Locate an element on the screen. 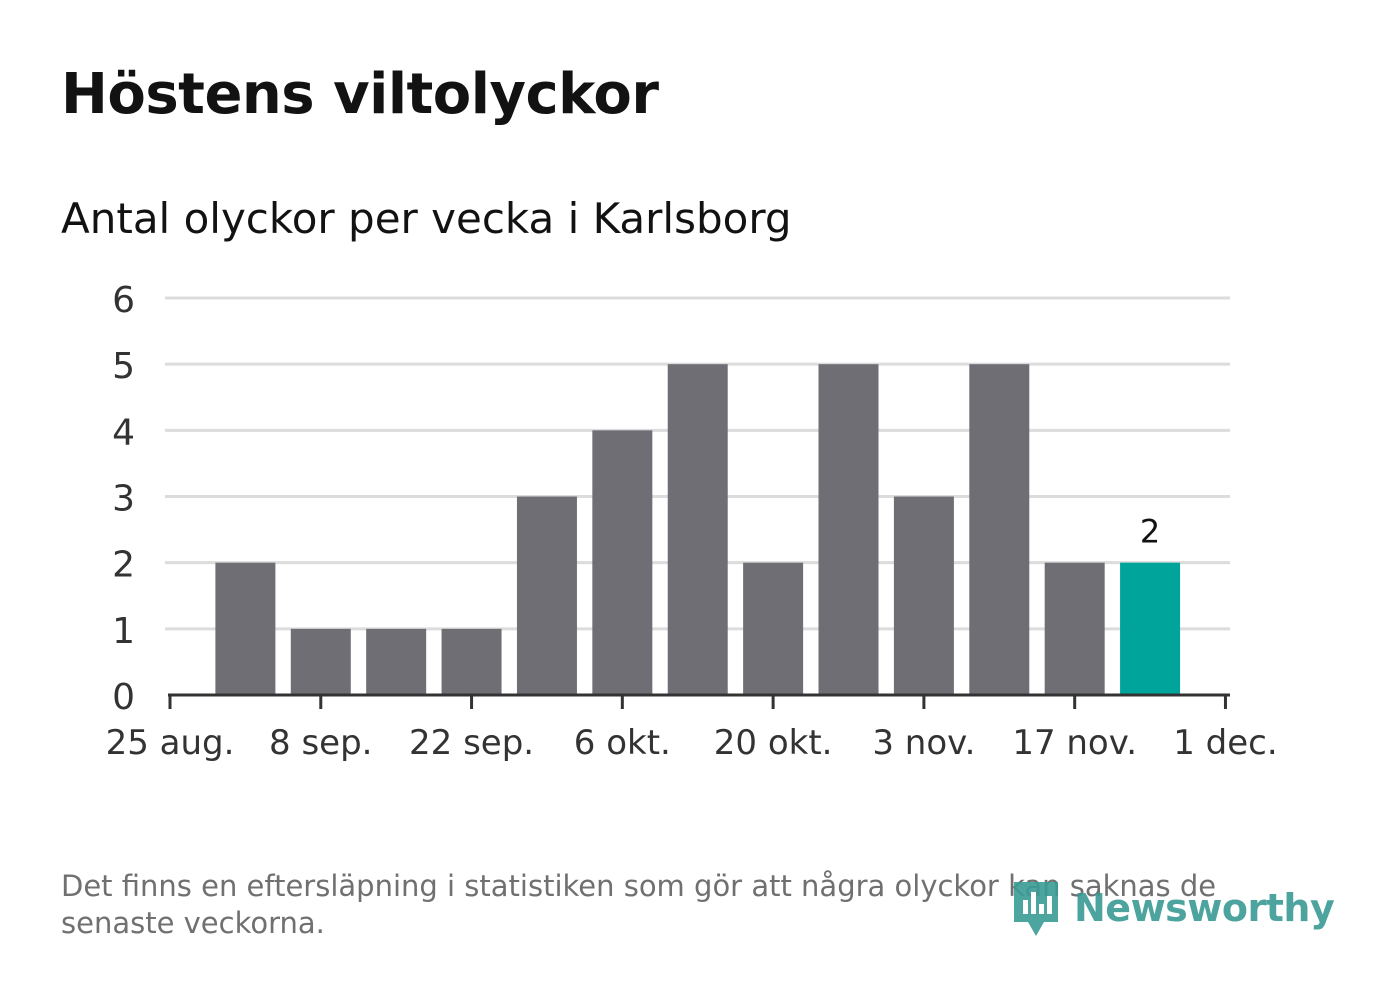 The image size is (1382, 999). bar-highlight is located at coordinates (1150, 628).